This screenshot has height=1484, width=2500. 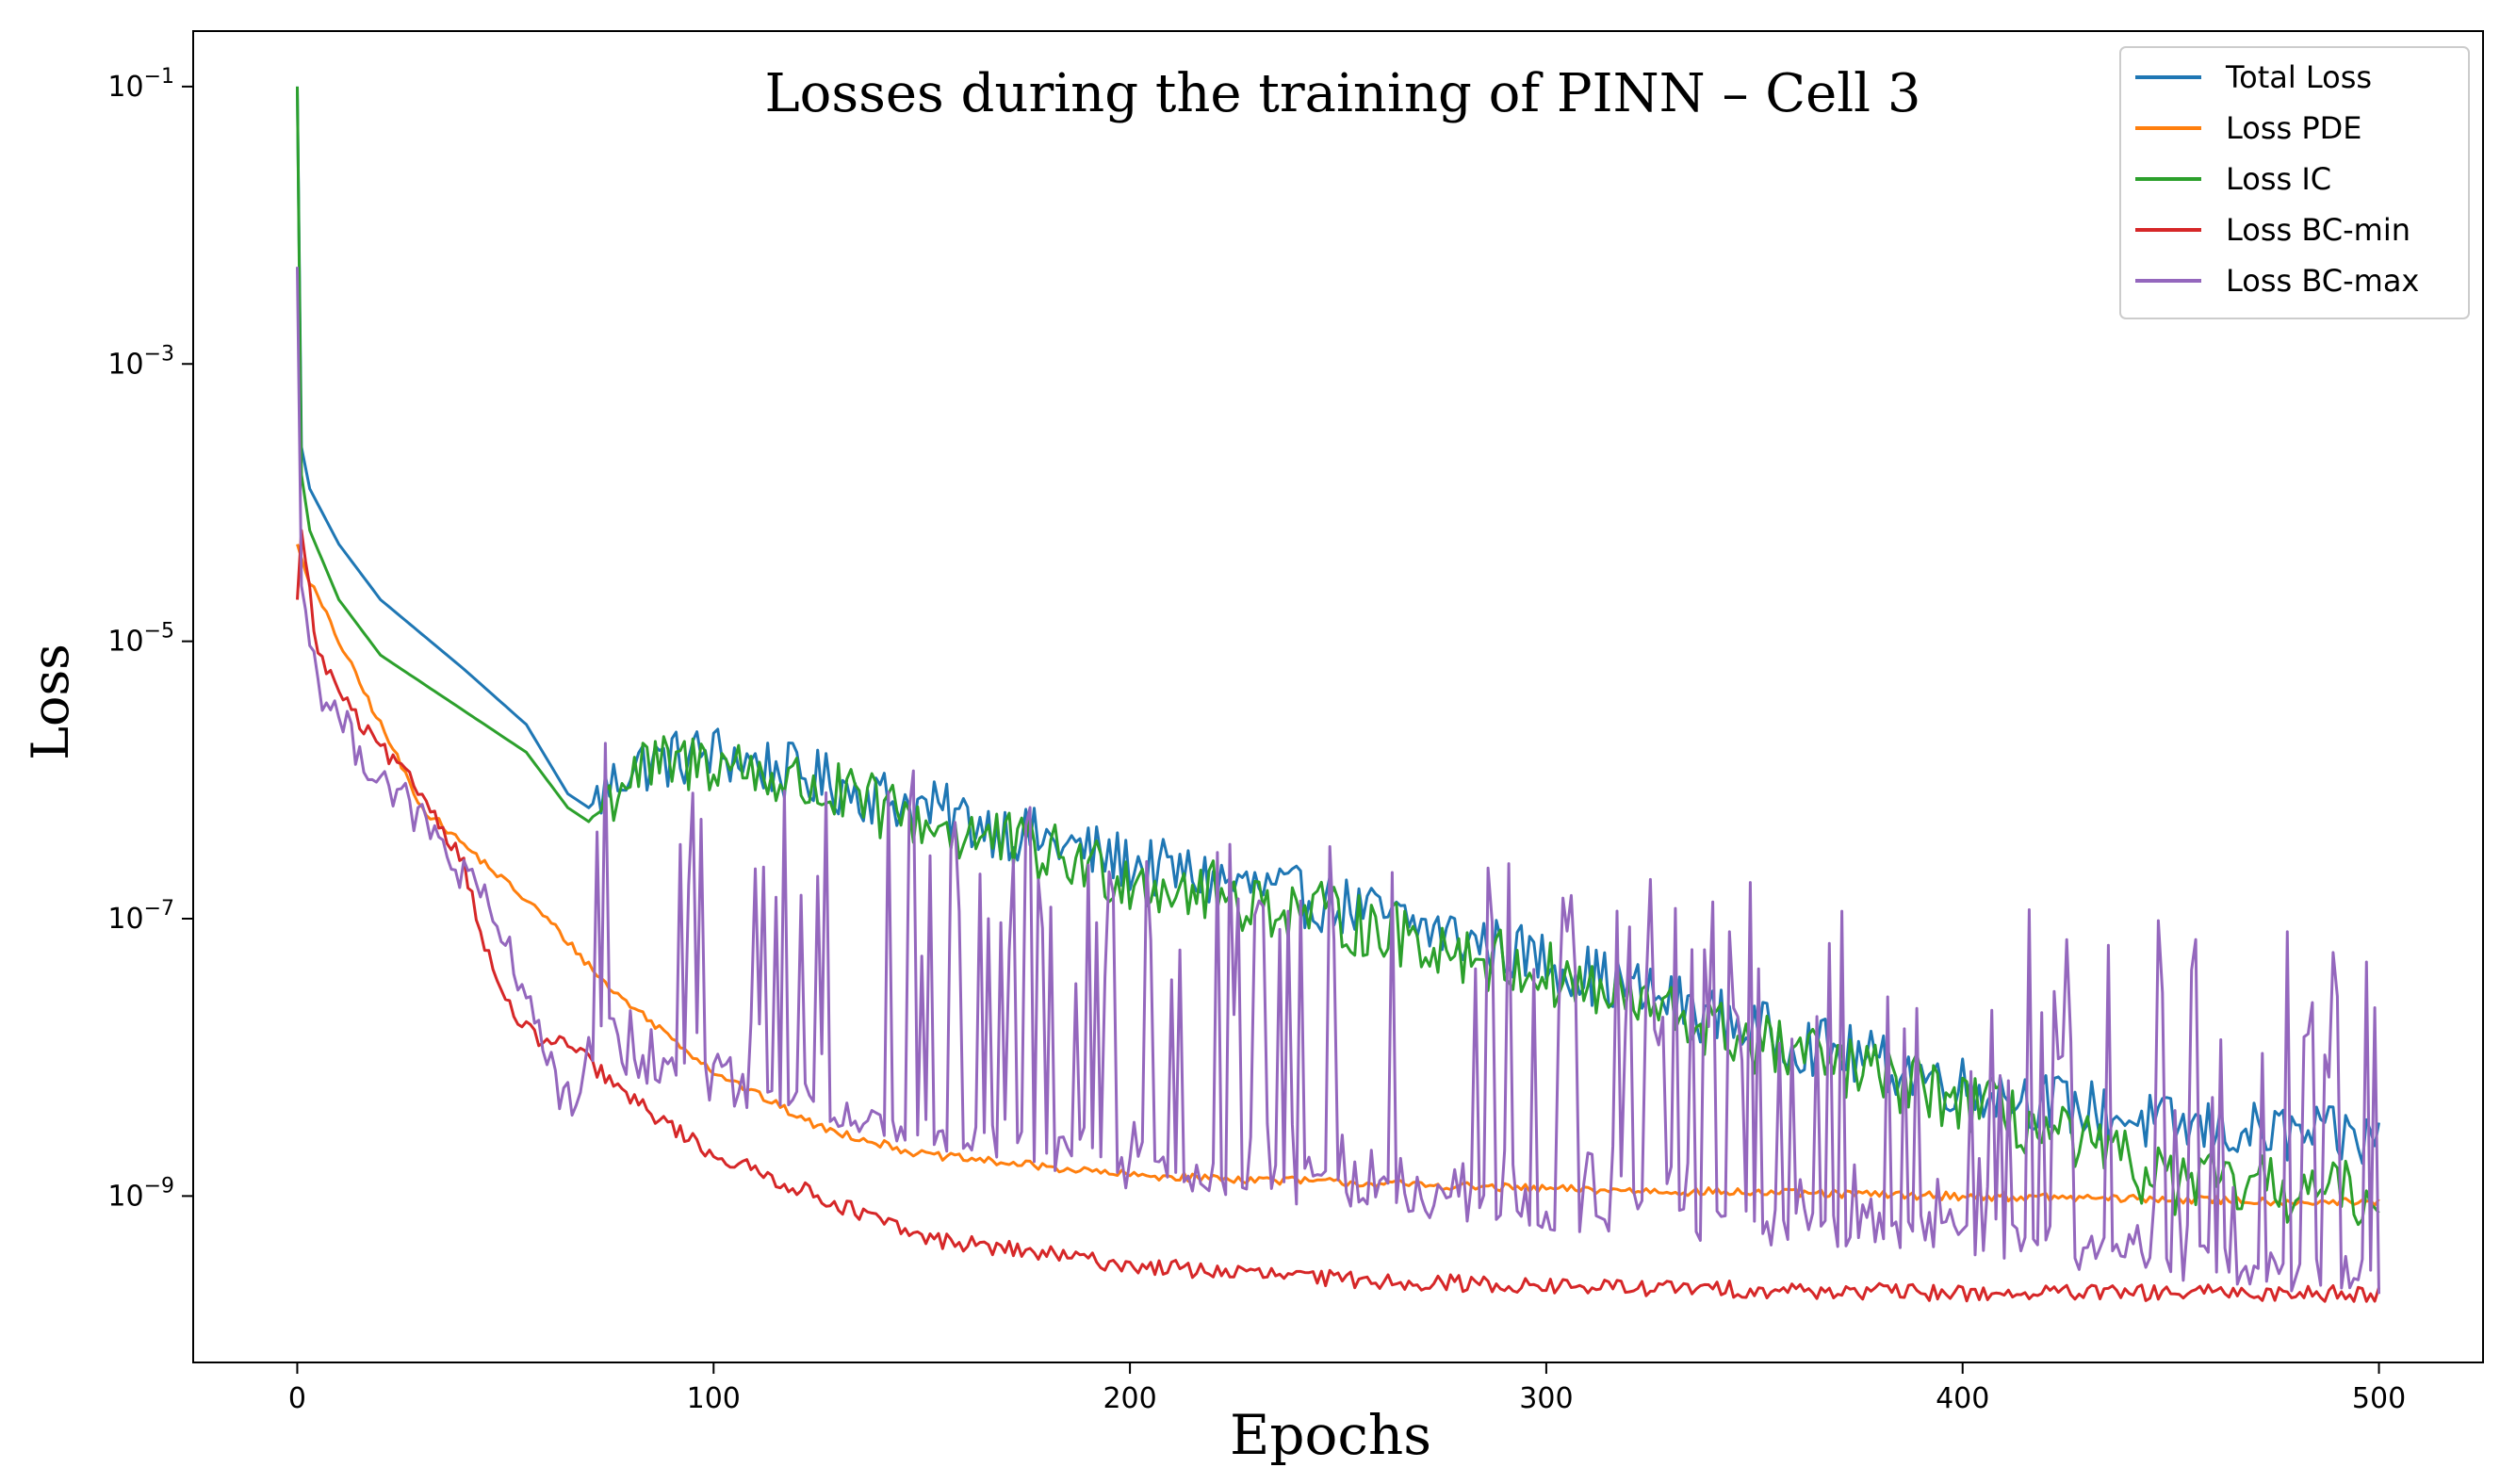 I want to click on x-tick-label: 100, so click(x=714, y=1398).